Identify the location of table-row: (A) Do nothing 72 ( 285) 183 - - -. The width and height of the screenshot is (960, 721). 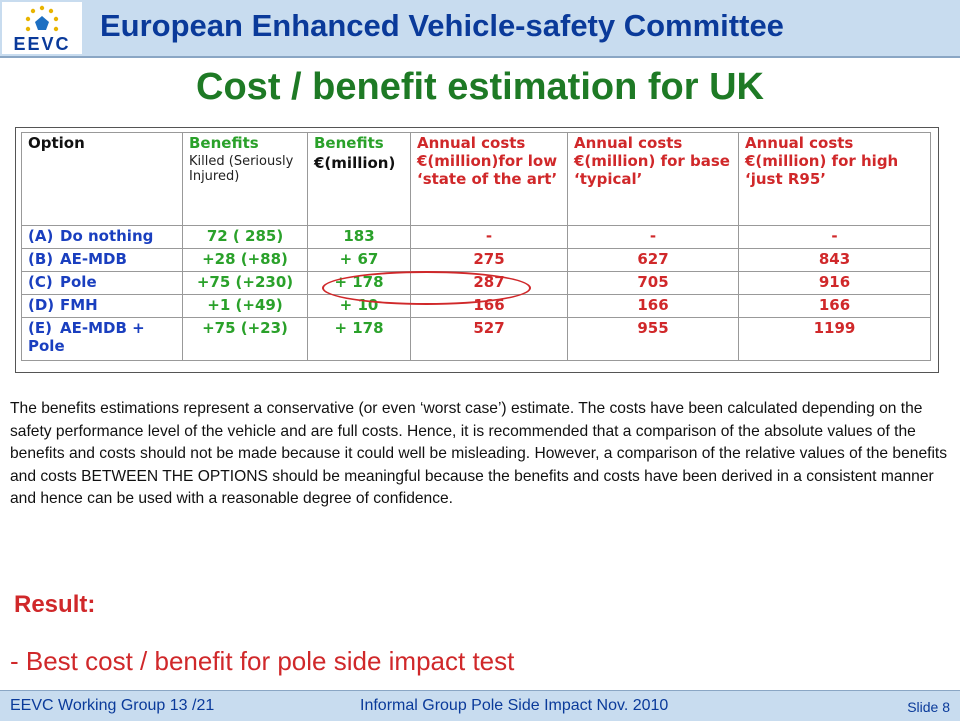
(476, 237).